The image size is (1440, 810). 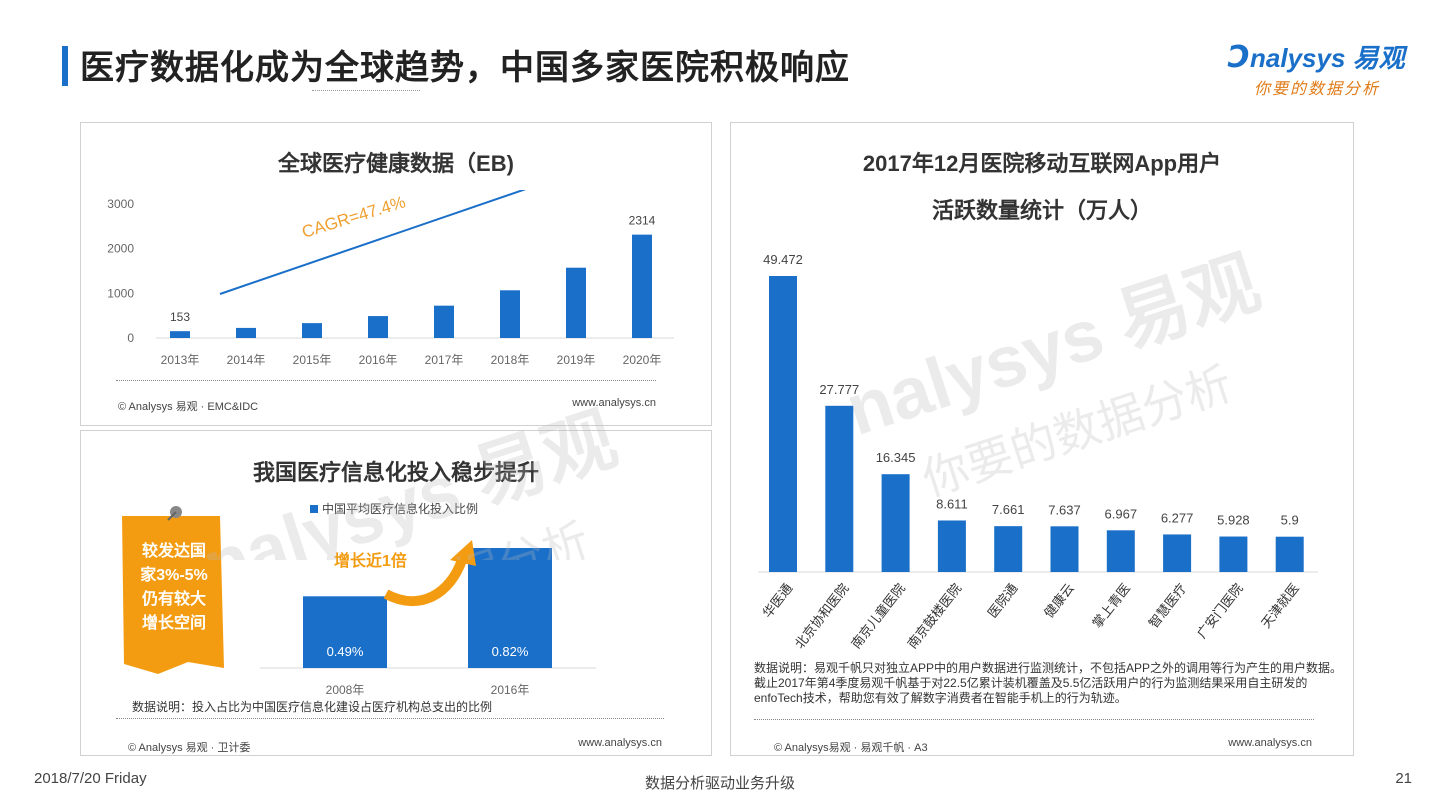 What do you see at coordinates (642, 360) in the screenshot?
I see `x-tick-label: 2020年` at bounding box center [642, 360].